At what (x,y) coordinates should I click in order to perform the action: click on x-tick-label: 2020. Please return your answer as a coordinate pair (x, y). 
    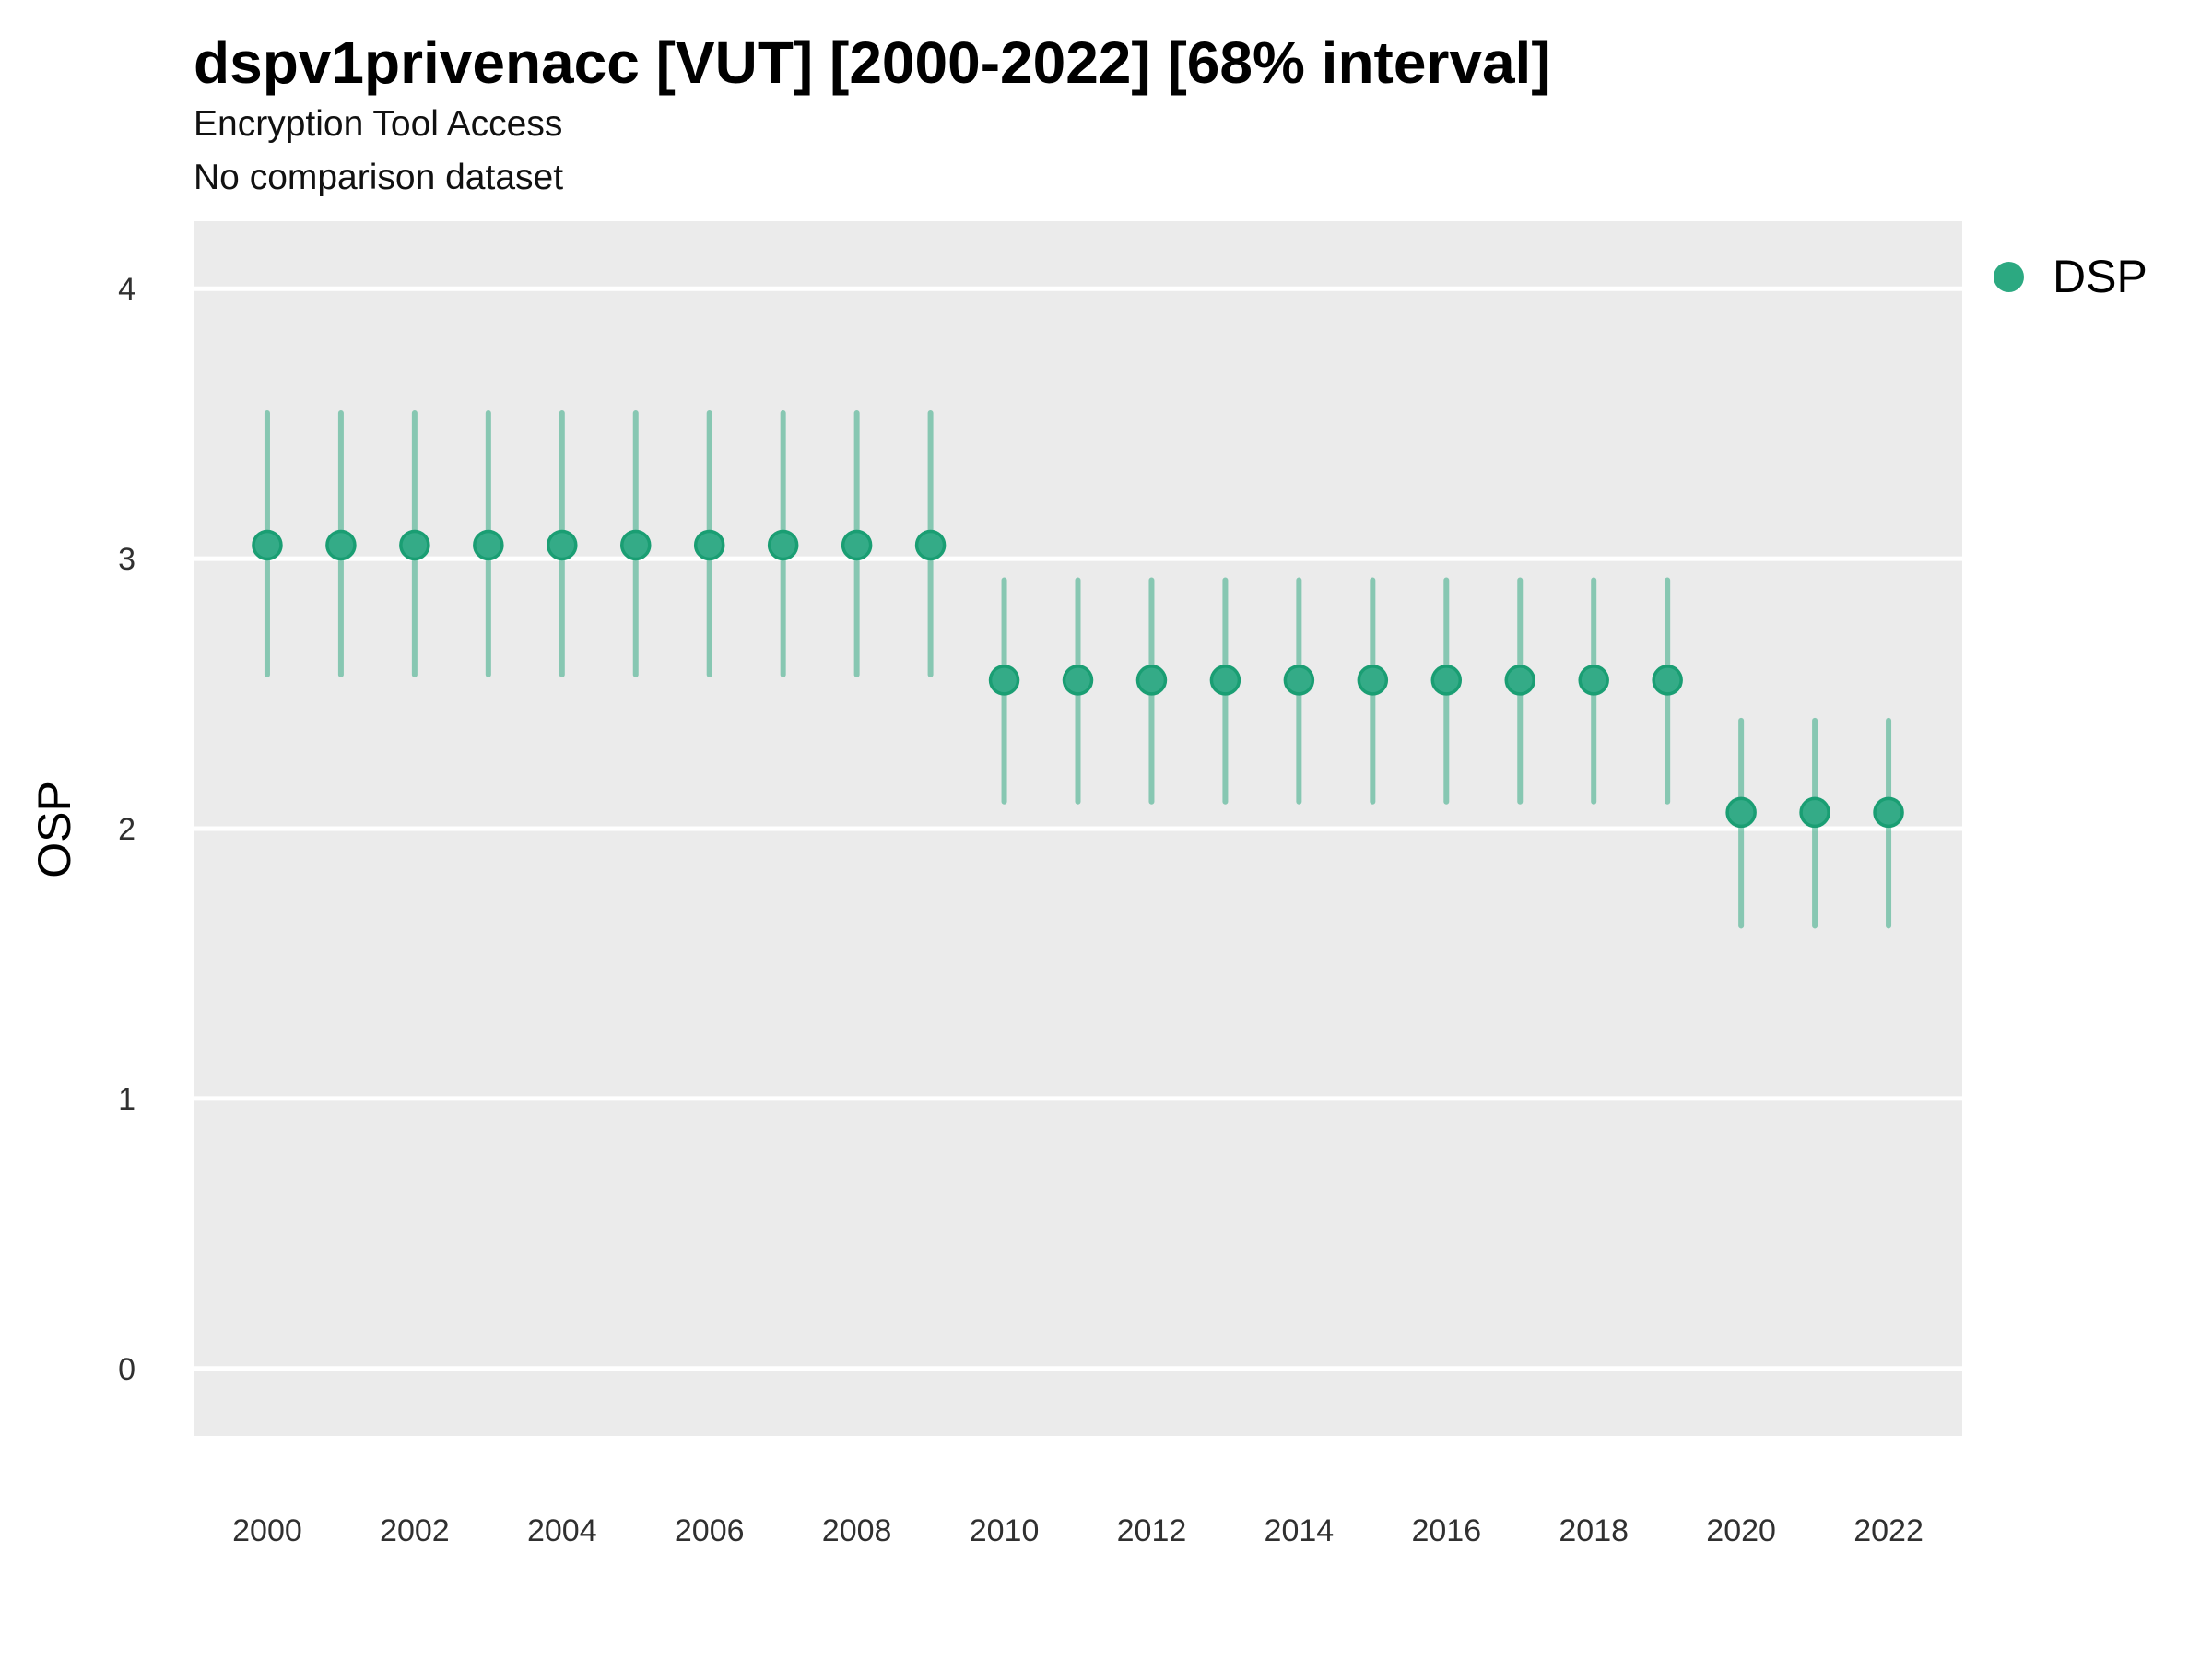
    Looking at the image, I should click on (1741, 1530).